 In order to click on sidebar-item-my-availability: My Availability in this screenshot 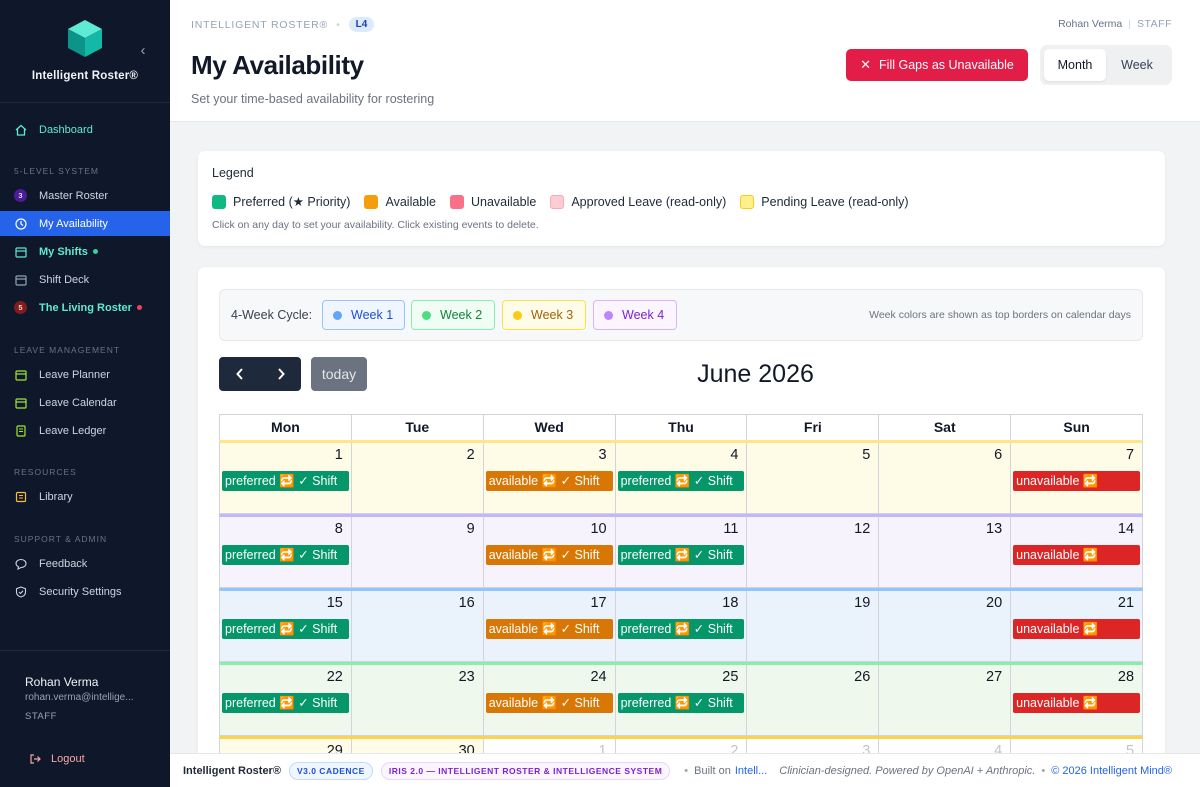, I will do `click(85, 223)`.